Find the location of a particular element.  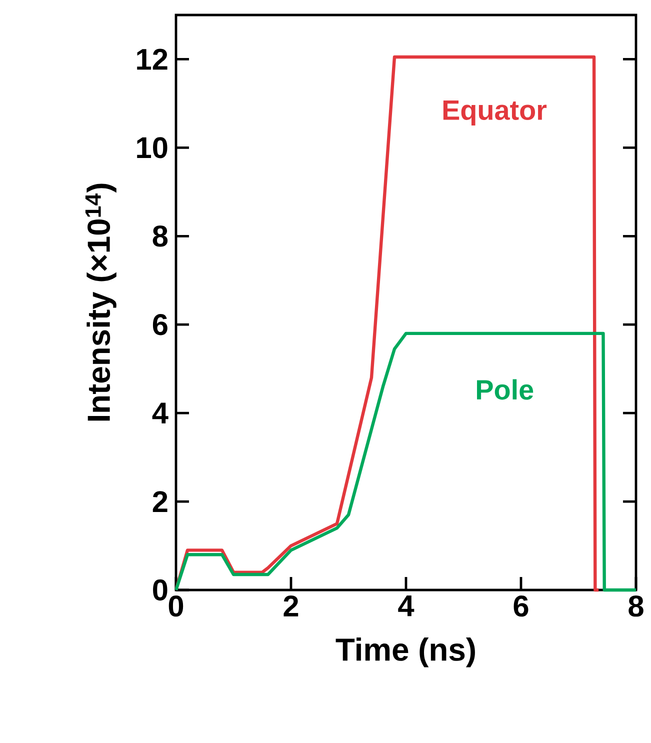

x-tick-label: 4 is located at coordinates (406, 606).